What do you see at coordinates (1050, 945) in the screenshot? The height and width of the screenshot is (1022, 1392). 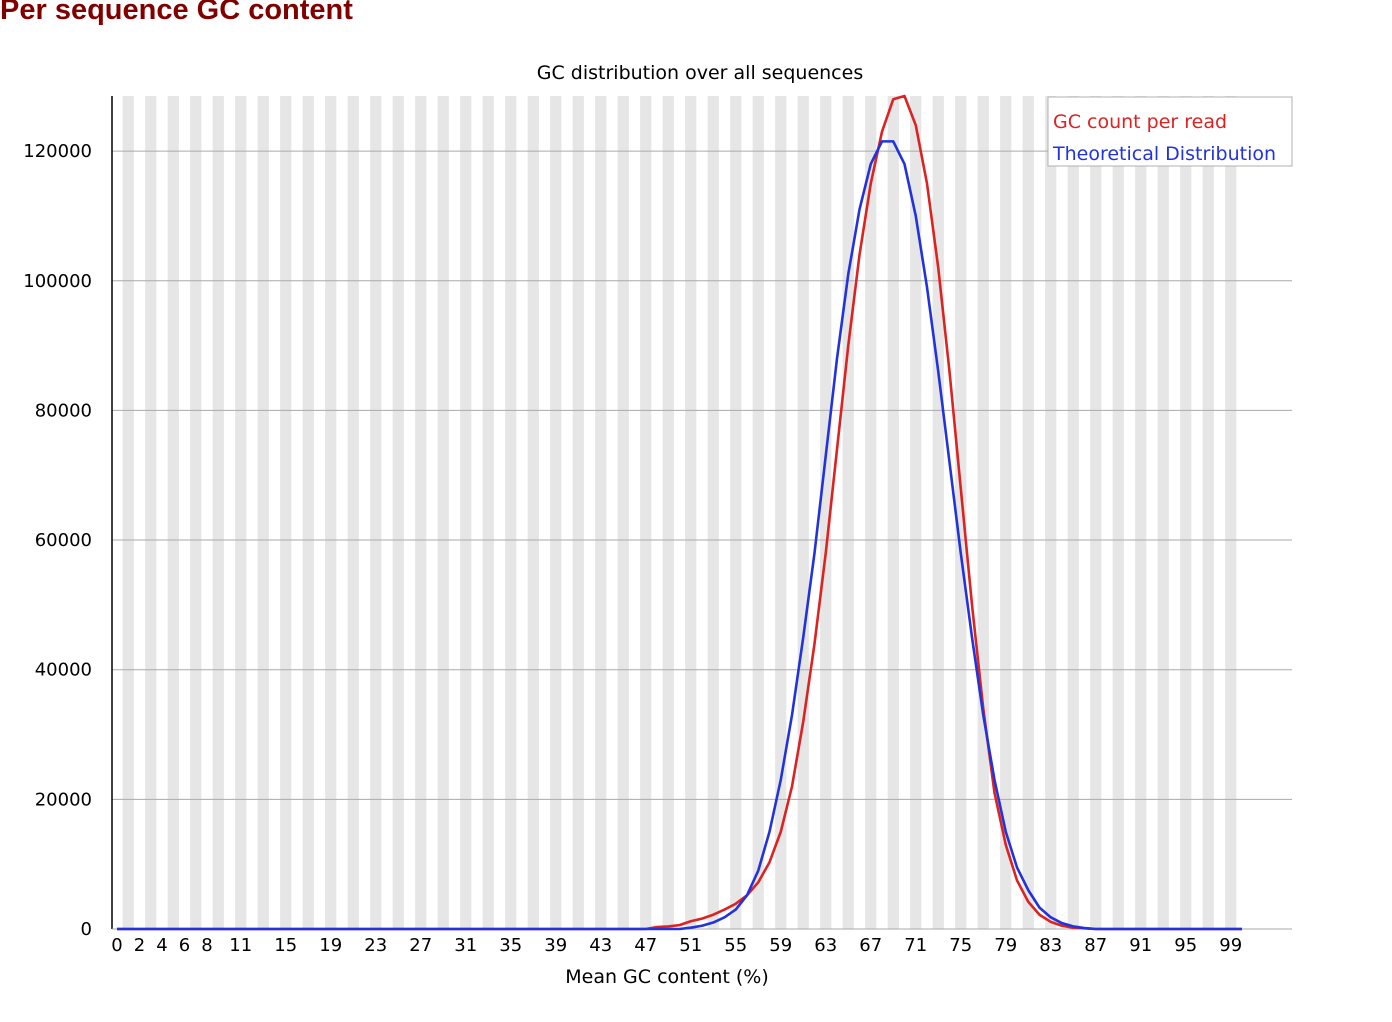 I see `x-tick-label: 83` at bounding box center [1050, 945].